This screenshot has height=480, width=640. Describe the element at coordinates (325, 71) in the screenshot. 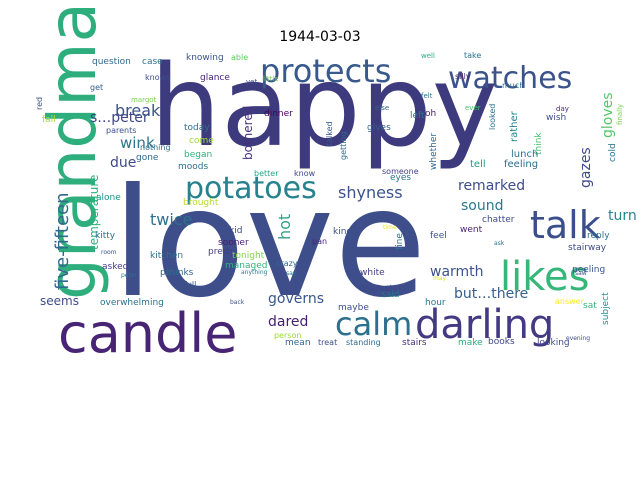

I see `cloud-word: protects` at that location.